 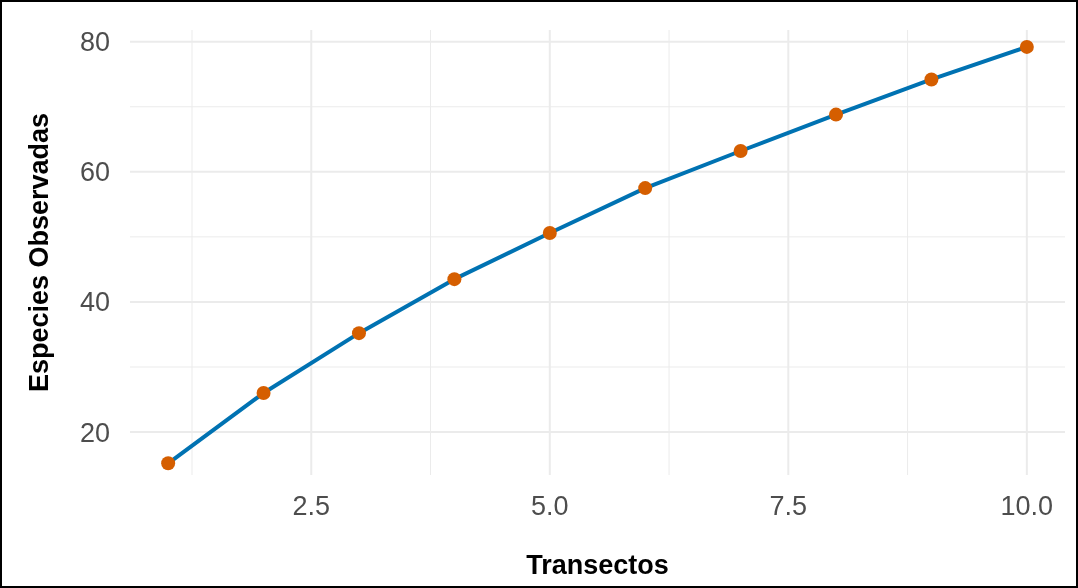 I want to click on x-axis-title: Transectos, so click(x=597, y=565).